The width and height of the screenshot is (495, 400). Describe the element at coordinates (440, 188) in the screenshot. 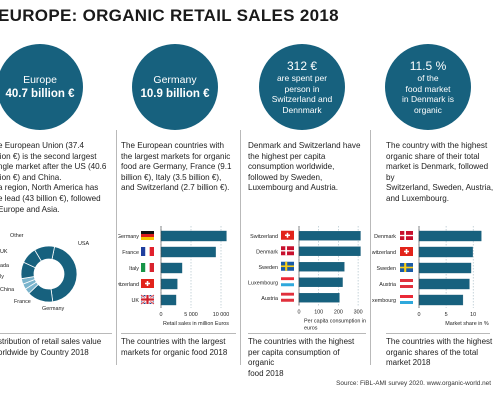

I see `description-line: Switzerland, Sweden, Austria,` at that location.